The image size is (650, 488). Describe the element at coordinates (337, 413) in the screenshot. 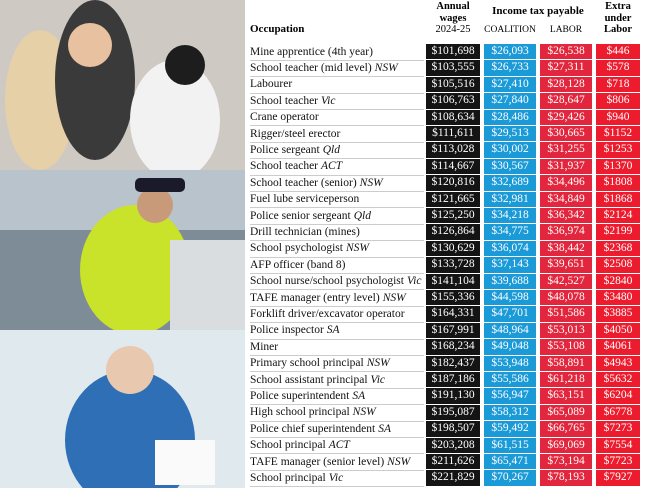

I see `occupation-cell: High school principal NSW` at that location.